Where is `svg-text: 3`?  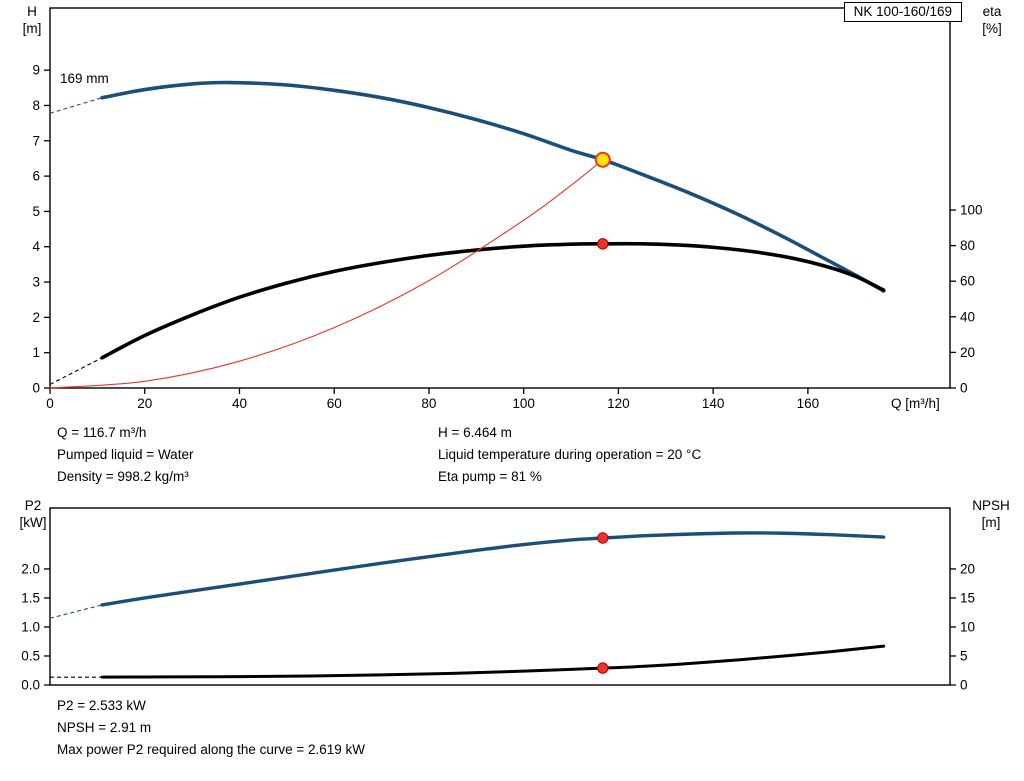 svg-text: 3 is located at coordinates (36, 282).